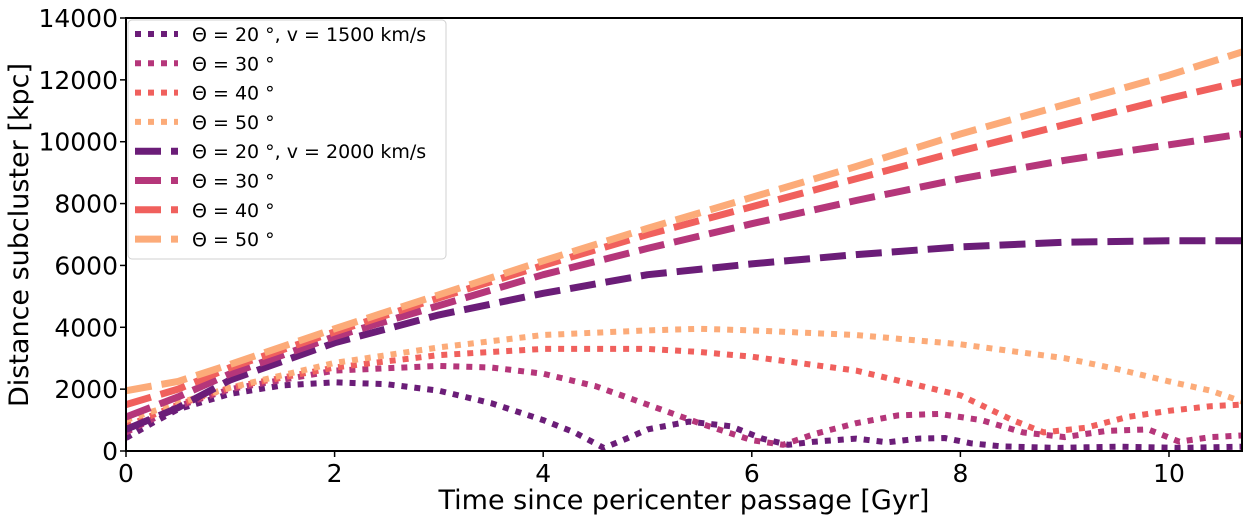  Describe the element at coordinates (86, 265) in the screenshot. I see `y-tick-label: 6000` at that location.